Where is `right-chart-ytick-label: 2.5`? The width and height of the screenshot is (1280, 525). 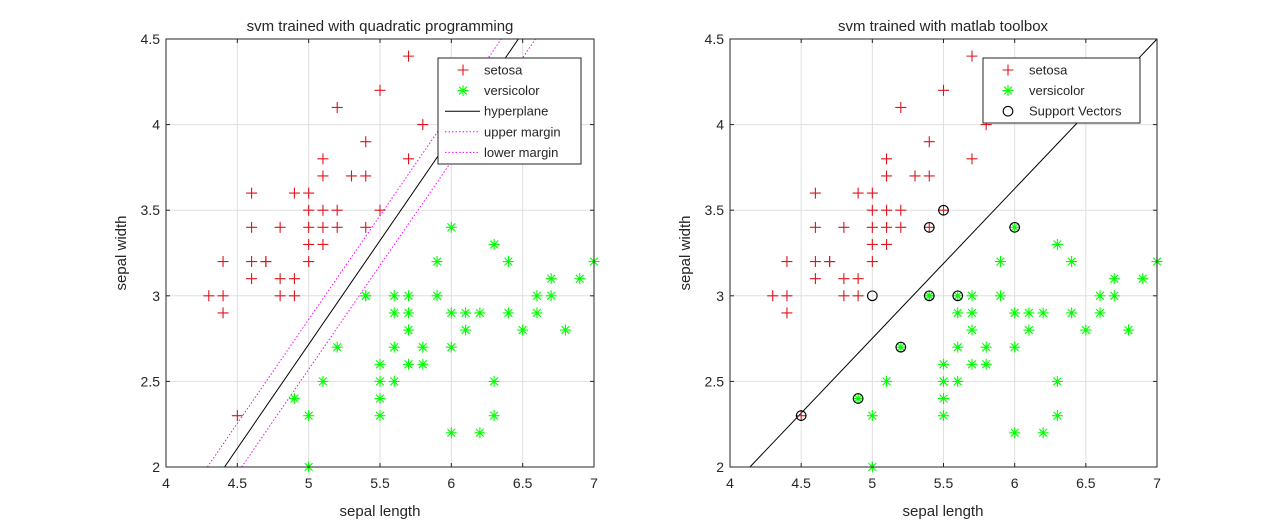
right-chart-ytick-label: 2.5 is located at coordinates (715, 381).